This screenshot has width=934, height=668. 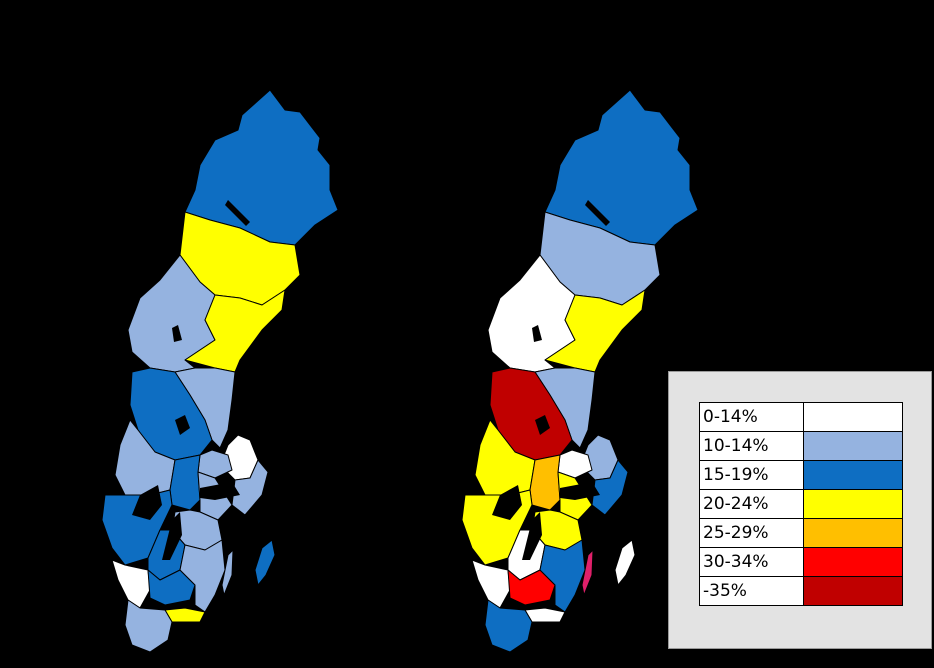 What do you see at coordinates (751, 562) in the screenshot?
I see `legend-label: 30-34%` at bounding box center [751, 562].